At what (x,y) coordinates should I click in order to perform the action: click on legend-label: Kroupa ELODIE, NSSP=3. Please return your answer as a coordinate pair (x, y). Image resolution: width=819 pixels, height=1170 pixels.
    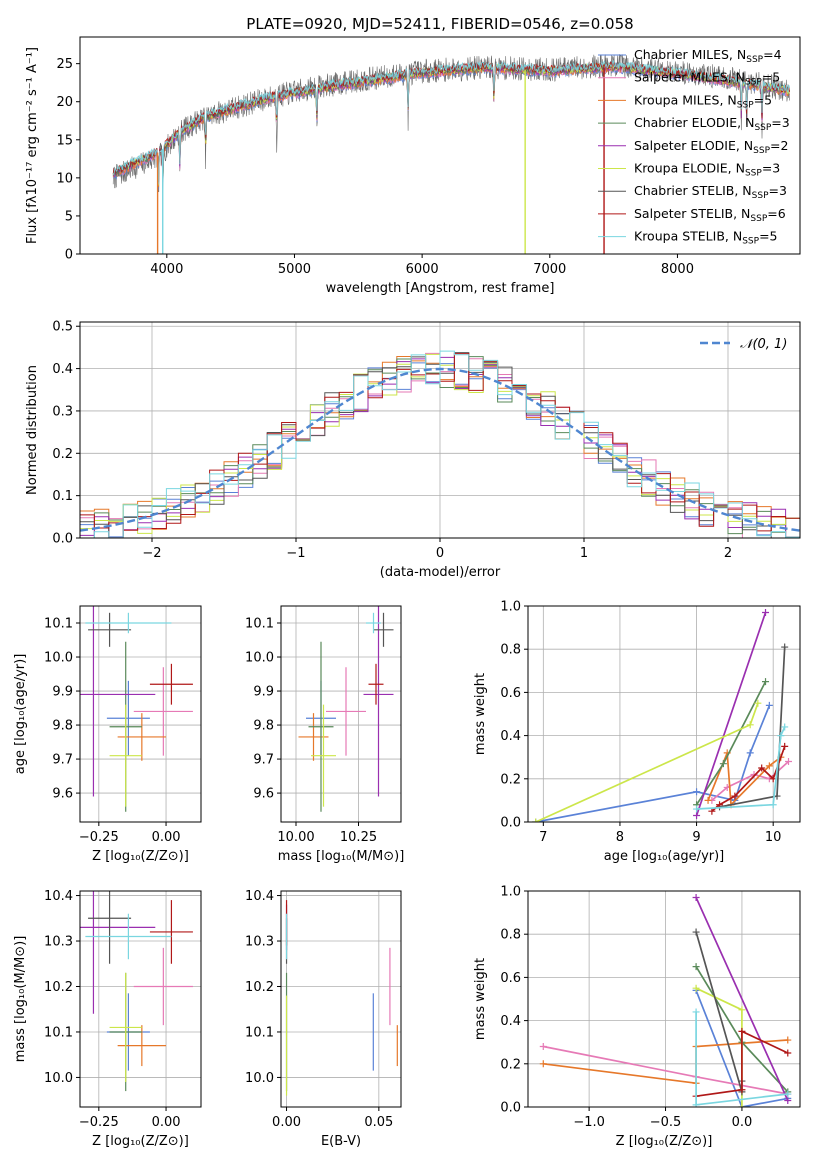
    Looking at the image, I should click on (707, 170).